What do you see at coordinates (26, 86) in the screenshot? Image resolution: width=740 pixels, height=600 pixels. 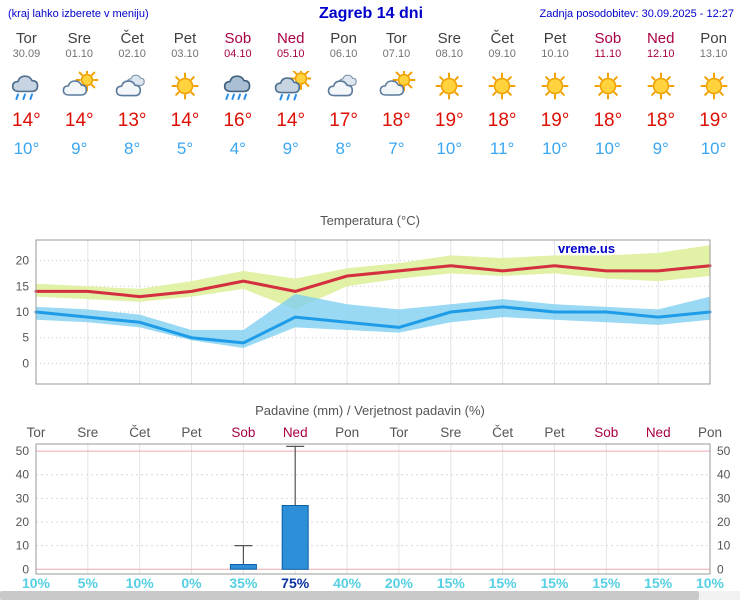 I see `rain-icon` at bounding box center [26, 86].